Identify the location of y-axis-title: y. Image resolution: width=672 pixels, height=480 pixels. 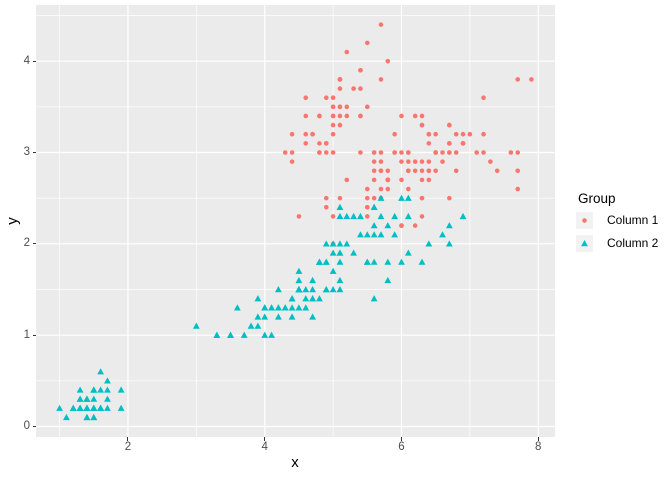
(12, 221).